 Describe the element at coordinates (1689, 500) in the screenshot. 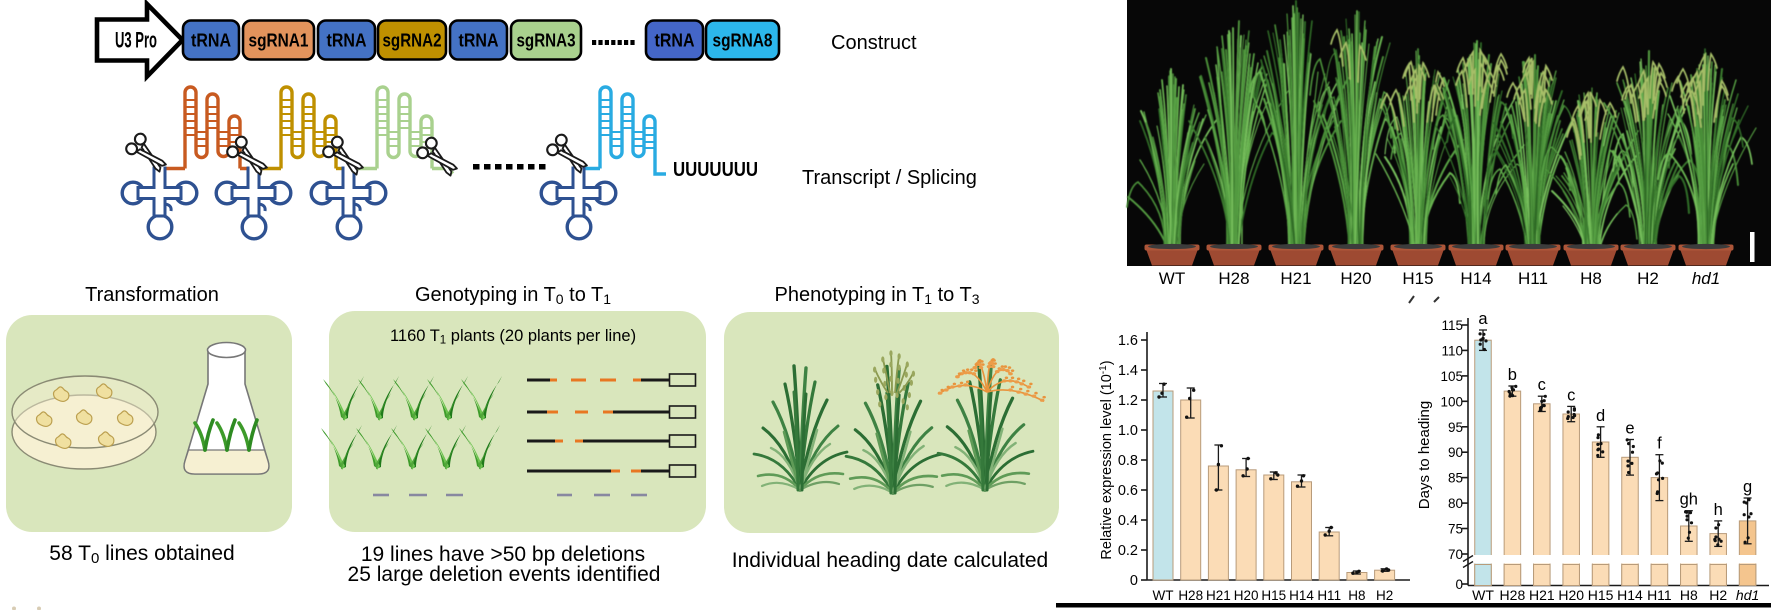

I see `svg-text: gh` at that location.